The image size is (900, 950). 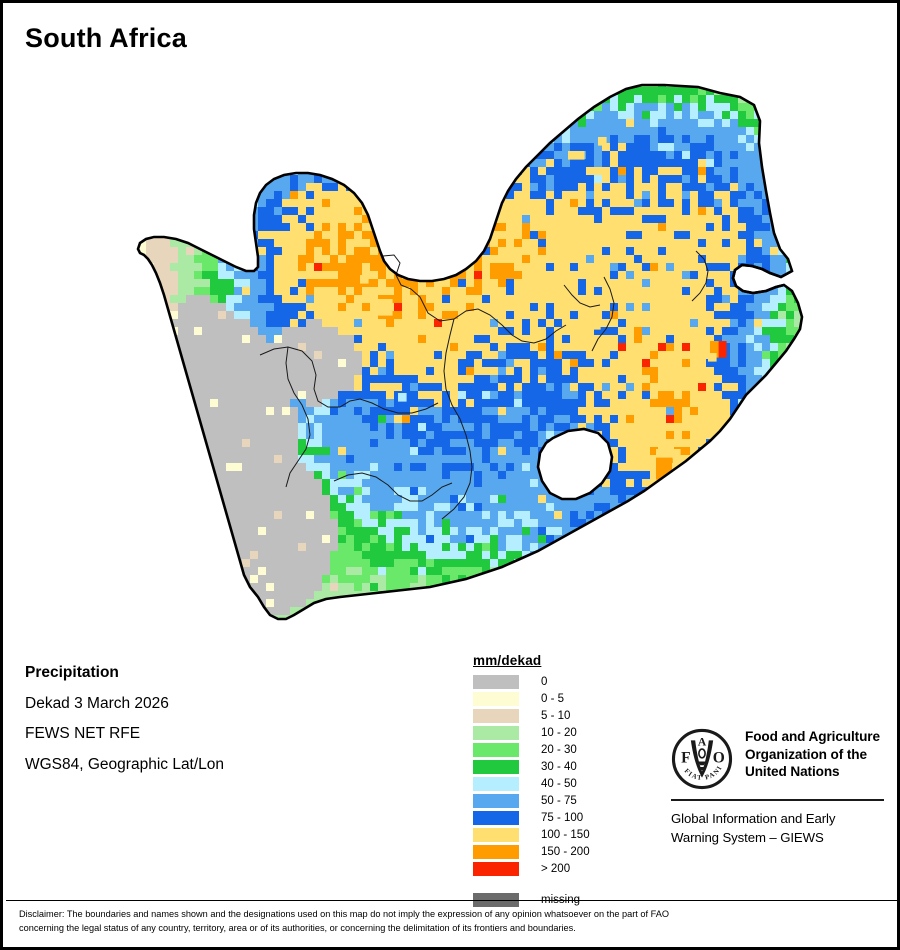 I want to click on legend-row: > 200, so click(x=531, y=868).